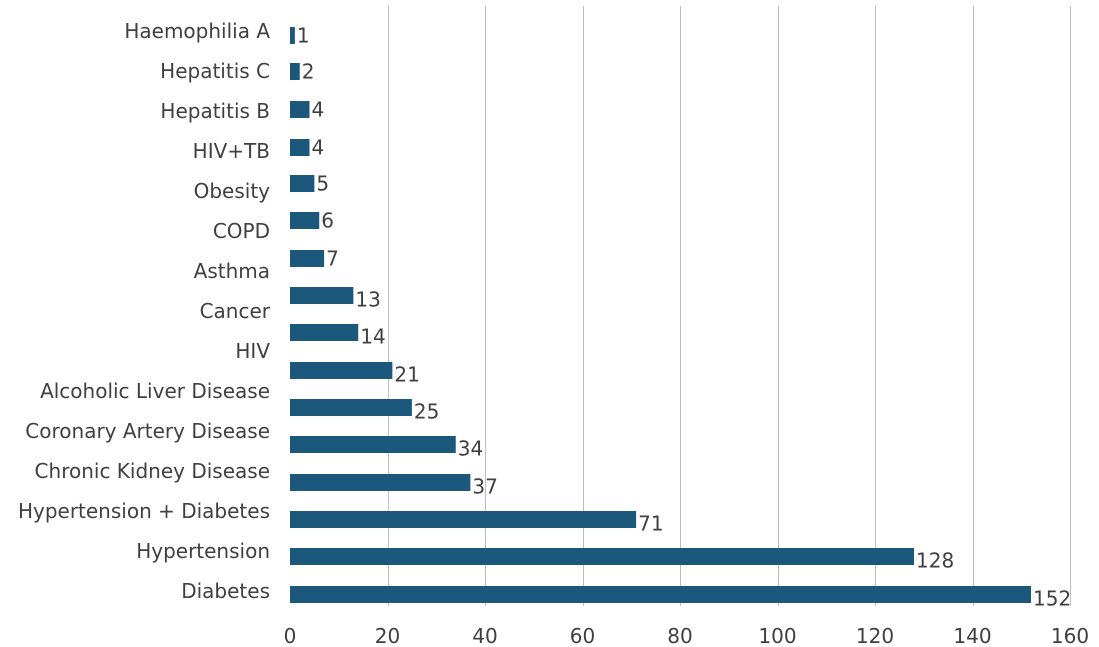  I want to click on category-label: Chronic Kidney Disease, so click(152, 471).